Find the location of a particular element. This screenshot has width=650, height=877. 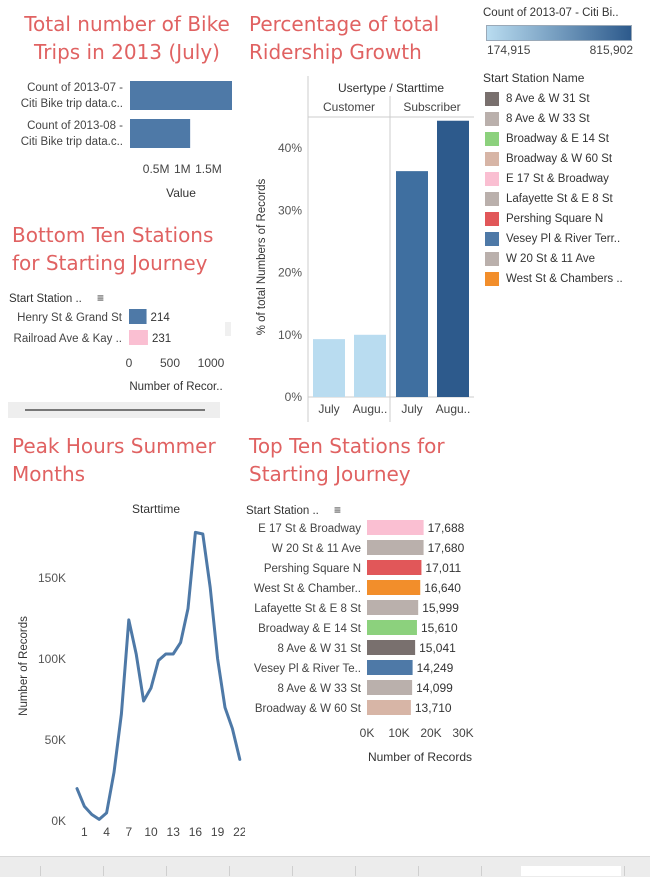

color-legend-ramp is located at coordinates (559, 33).